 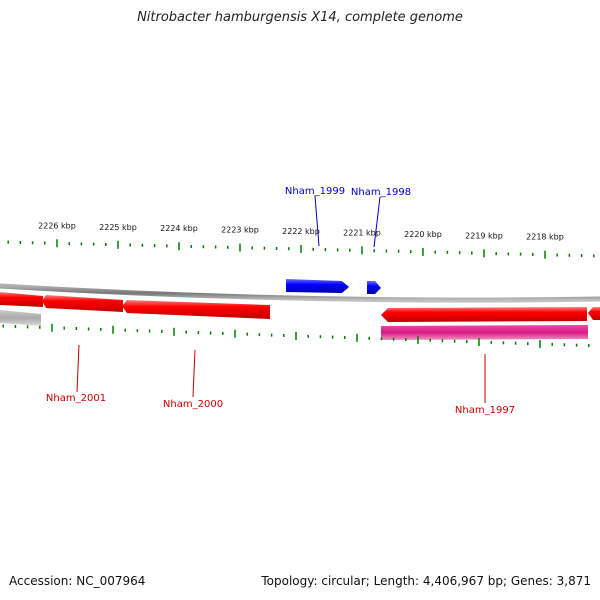 I want to click on genome-backbone, so click(x=300, y=293).